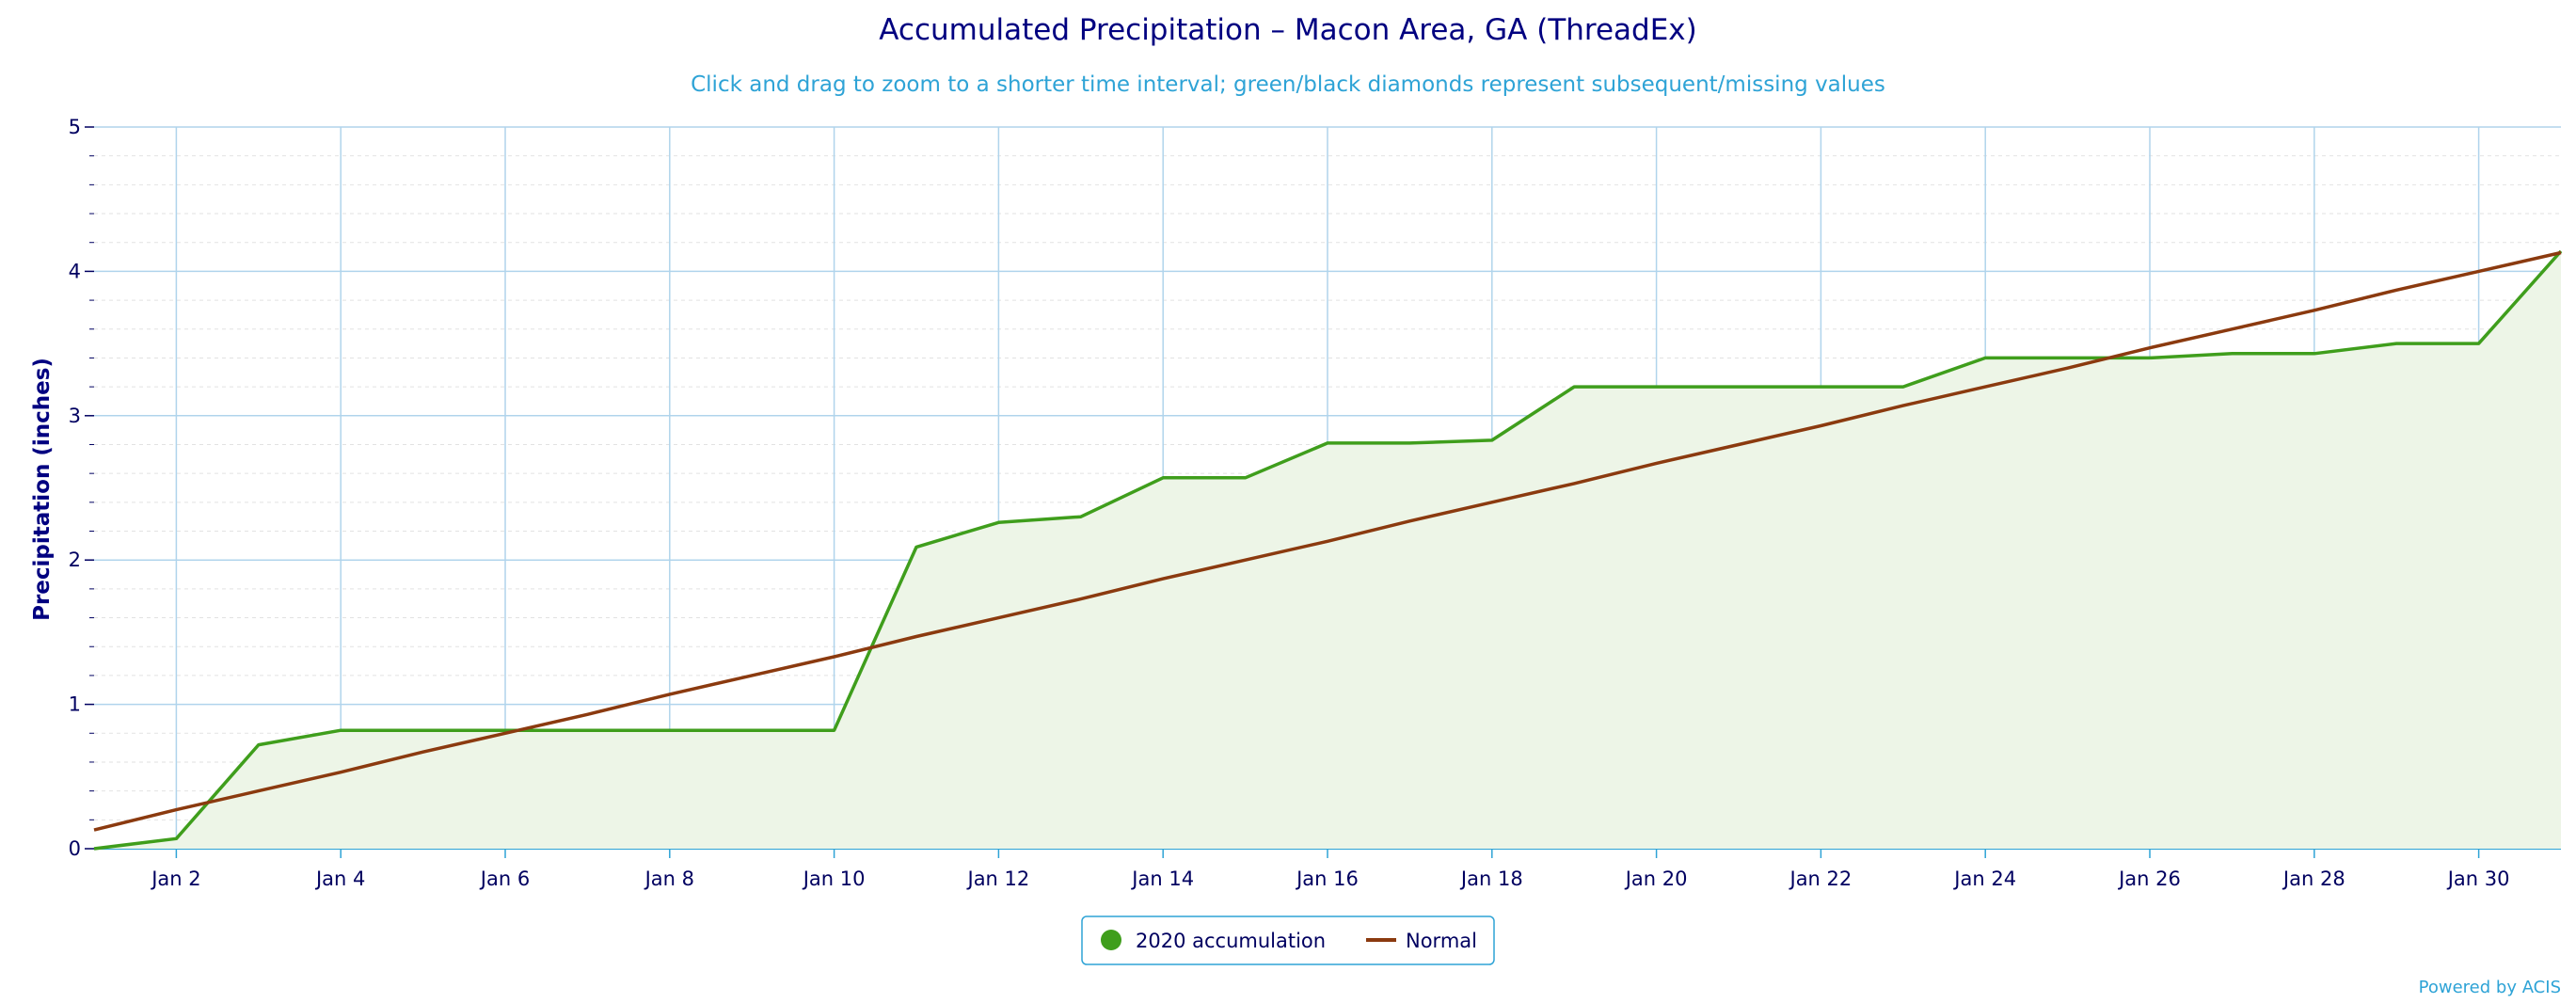 This screenshot has height=1003, width=2576. What do you see at coordinates (1821, 879) in the screenshot?
I see `x-tick-label: Jan 22` at bounding box center [1821, 879].